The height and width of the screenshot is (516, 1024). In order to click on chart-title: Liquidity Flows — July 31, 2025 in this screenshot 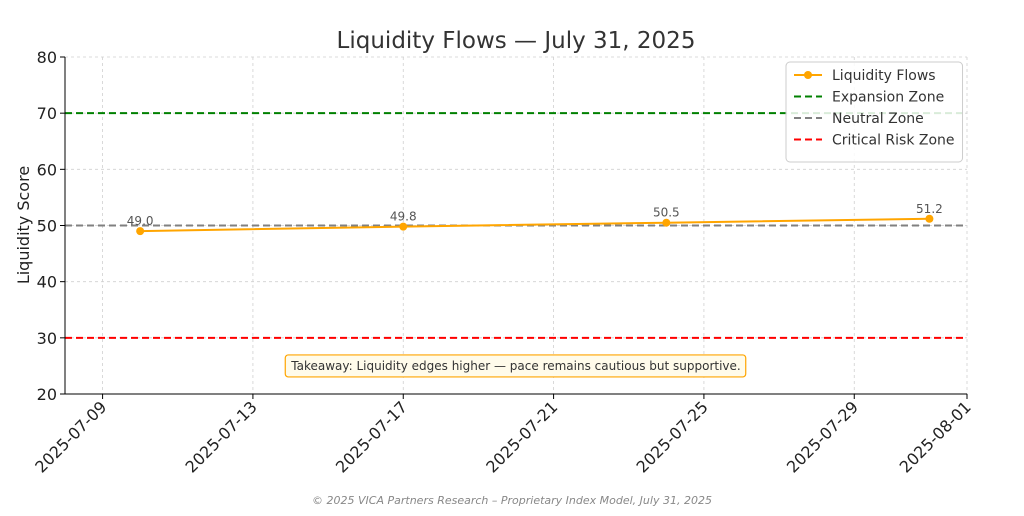, I will do `click(516, 41)`.